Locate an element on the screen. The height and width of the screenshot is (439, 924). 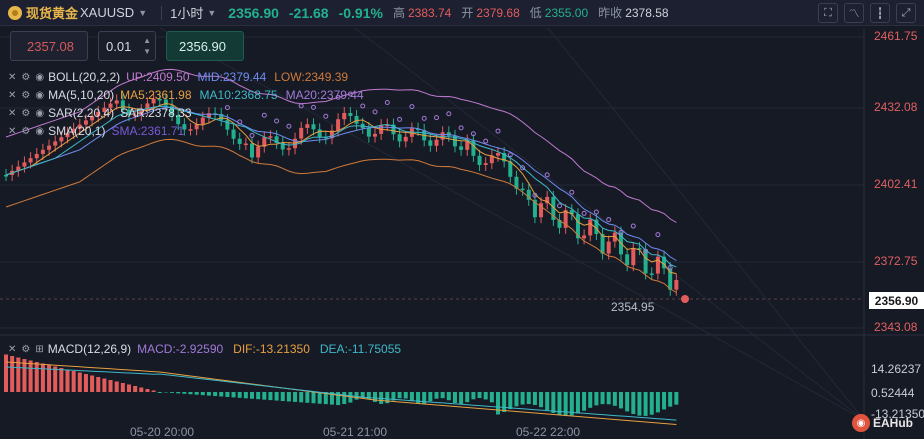
sar-name: SAR(2,20,4) is located at coordinates (81, 113).